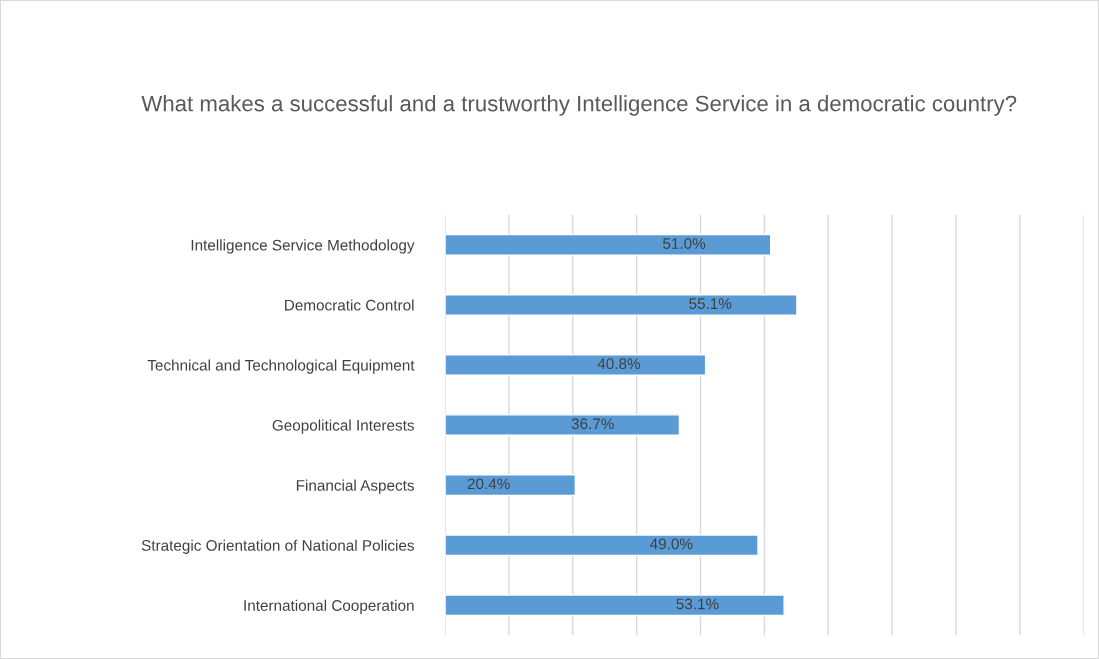 The height and width of the screenshot is (659, 1099). I want to click on data-label: 40.8%, so click(619, 364).